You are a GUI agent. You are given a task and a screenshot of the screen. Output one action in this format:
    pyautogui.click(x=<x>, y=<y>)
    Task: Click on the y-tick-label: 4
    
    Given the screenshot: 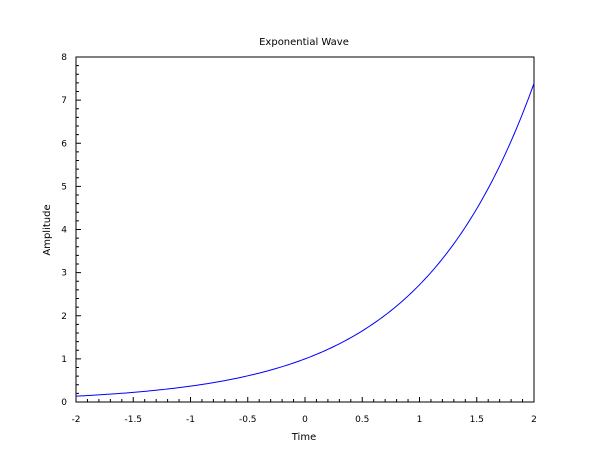 What is the action you would take?
    pyautogui.click(x=64, y=231)
    